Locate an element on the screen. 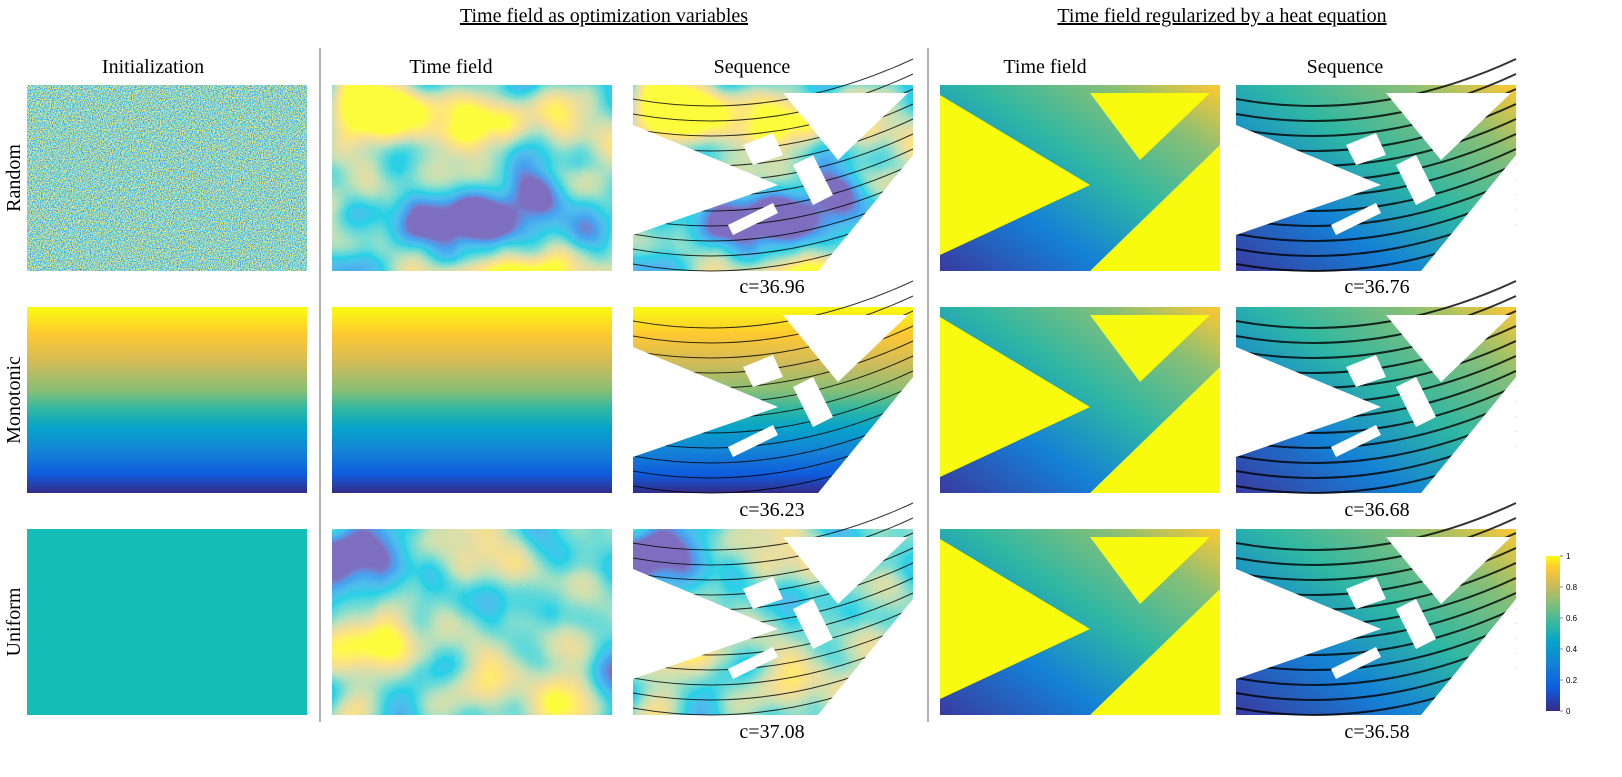  compliance-label: c=37.08 is located at coordinates (771, 732).